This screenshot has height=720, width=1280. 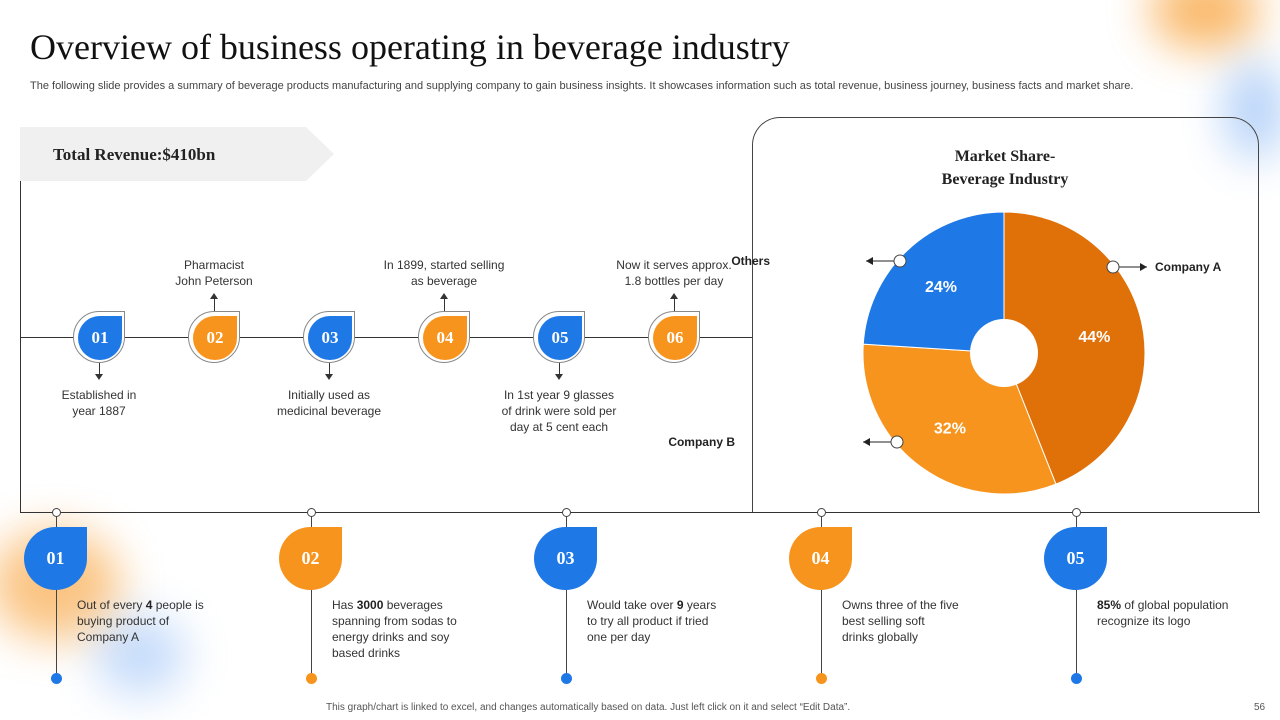 What do you see at coordinates (444, 281) in the screenshot?
I see `timeline-text-line: as beverage` at bounding box center [444, 281].